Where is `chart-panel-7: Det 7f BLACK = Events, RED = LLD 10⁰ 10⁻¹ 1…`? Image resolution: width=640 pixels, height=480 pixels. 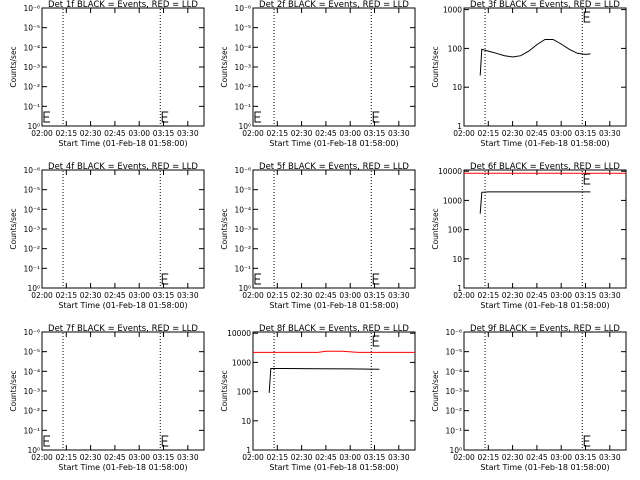
chart-panel-7: Det 7f BLACK = Events, RED = LLD 10⁰ 10⁻¹ 1… is located at coordinates (107, 398).